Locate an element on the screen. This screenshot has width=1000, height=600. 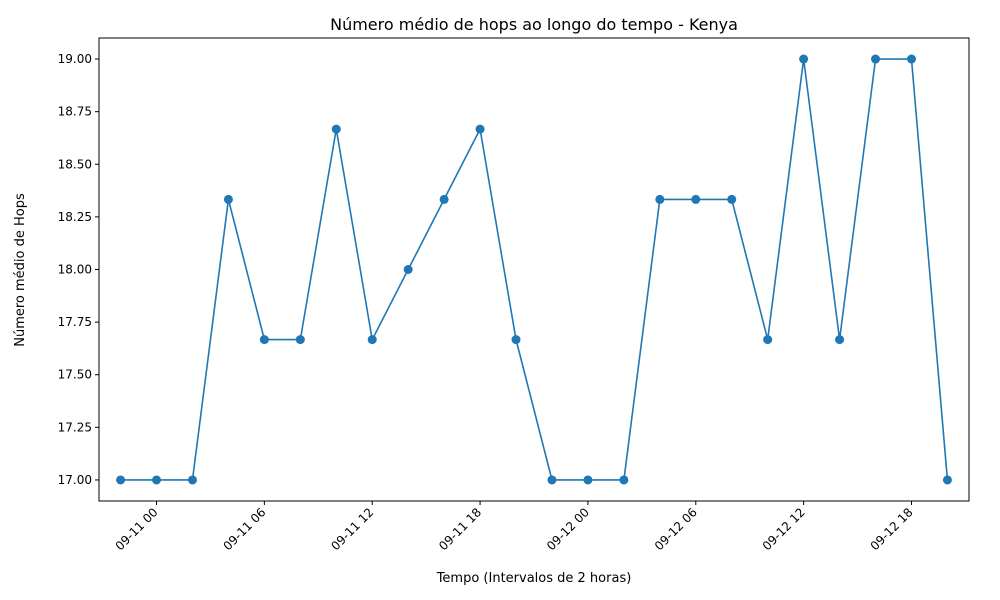
x-tick-label: 09-11 06 is located at coordinates (244, 529).